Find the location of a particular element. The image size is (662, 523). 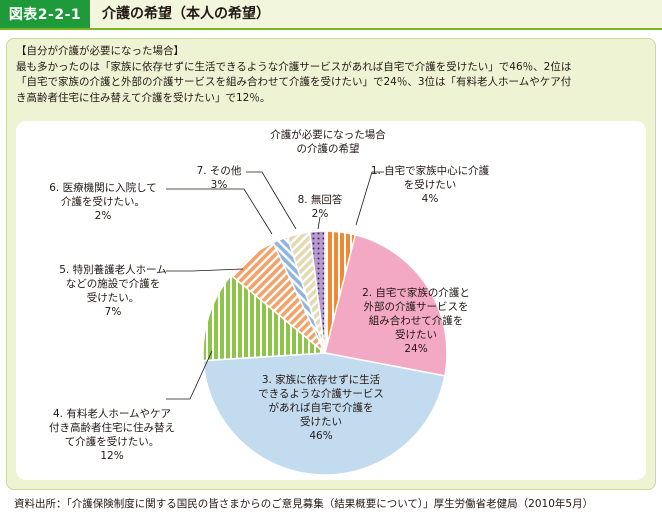

slice-label-5: 5. 特別養護老人ホームなどの施設で介護を受けたい。 7% is located at coordinates (113, 290).